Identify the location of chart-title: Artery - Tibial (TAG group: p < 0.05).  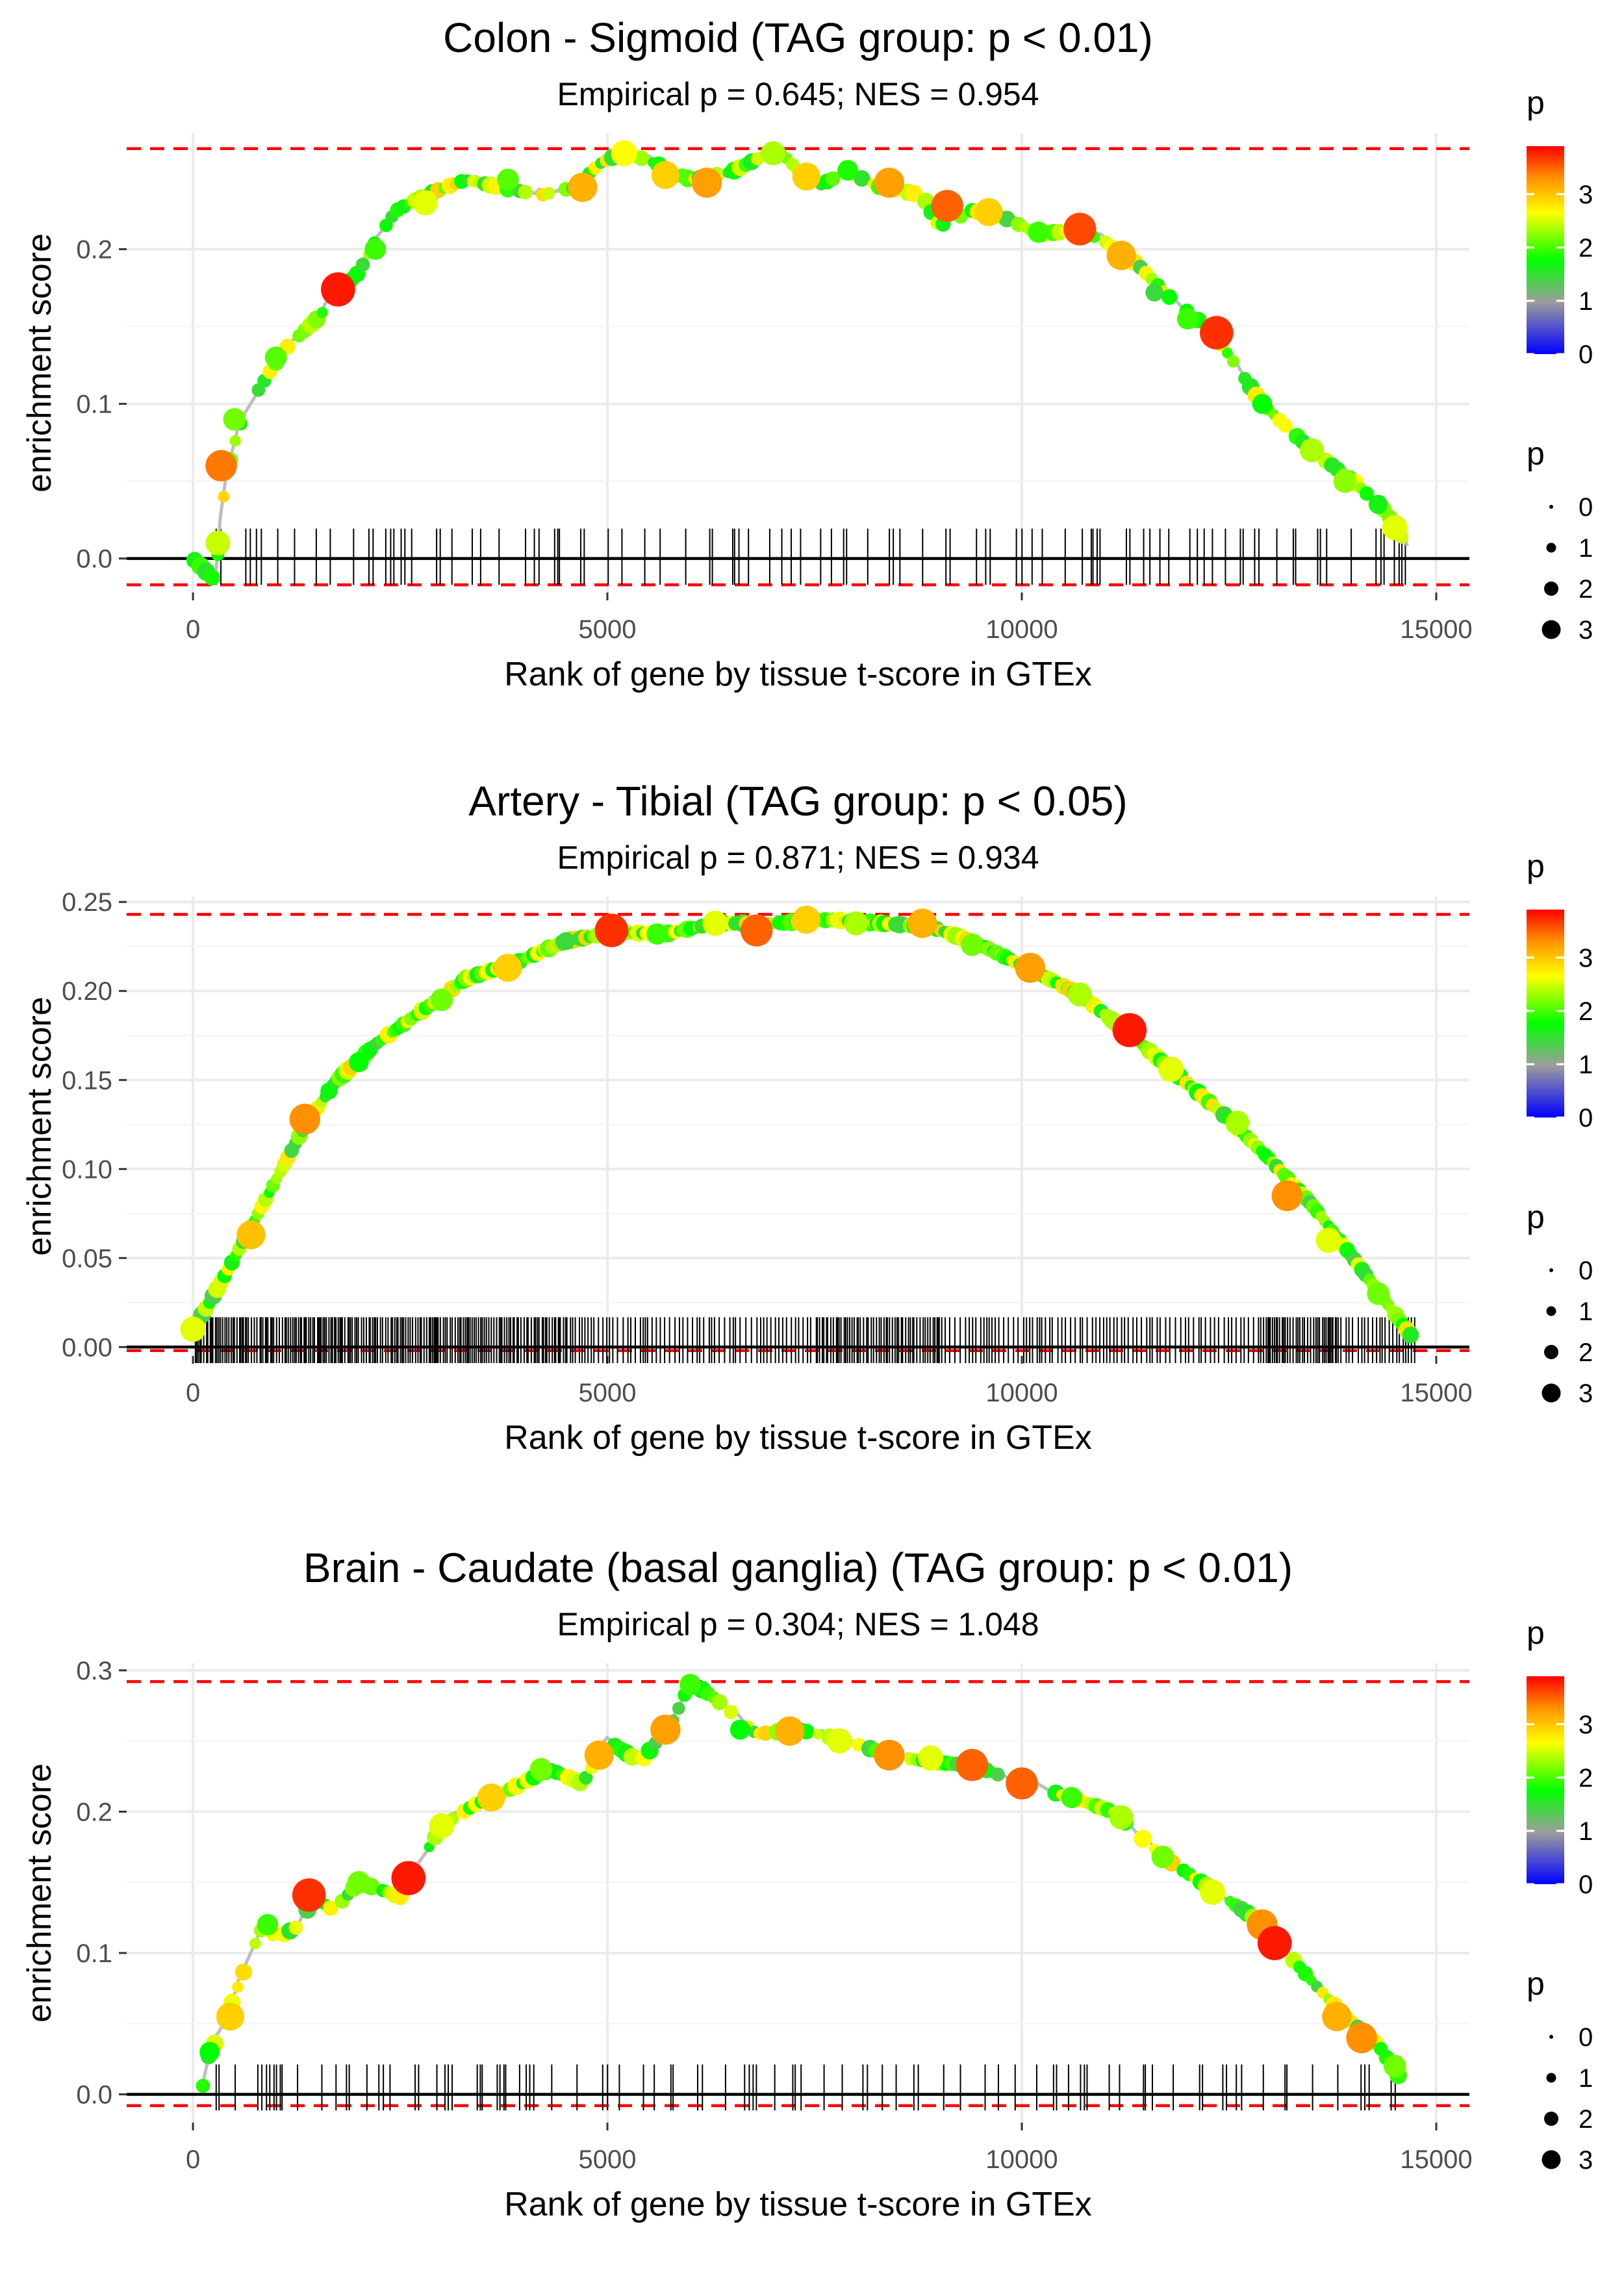
(797, 801).